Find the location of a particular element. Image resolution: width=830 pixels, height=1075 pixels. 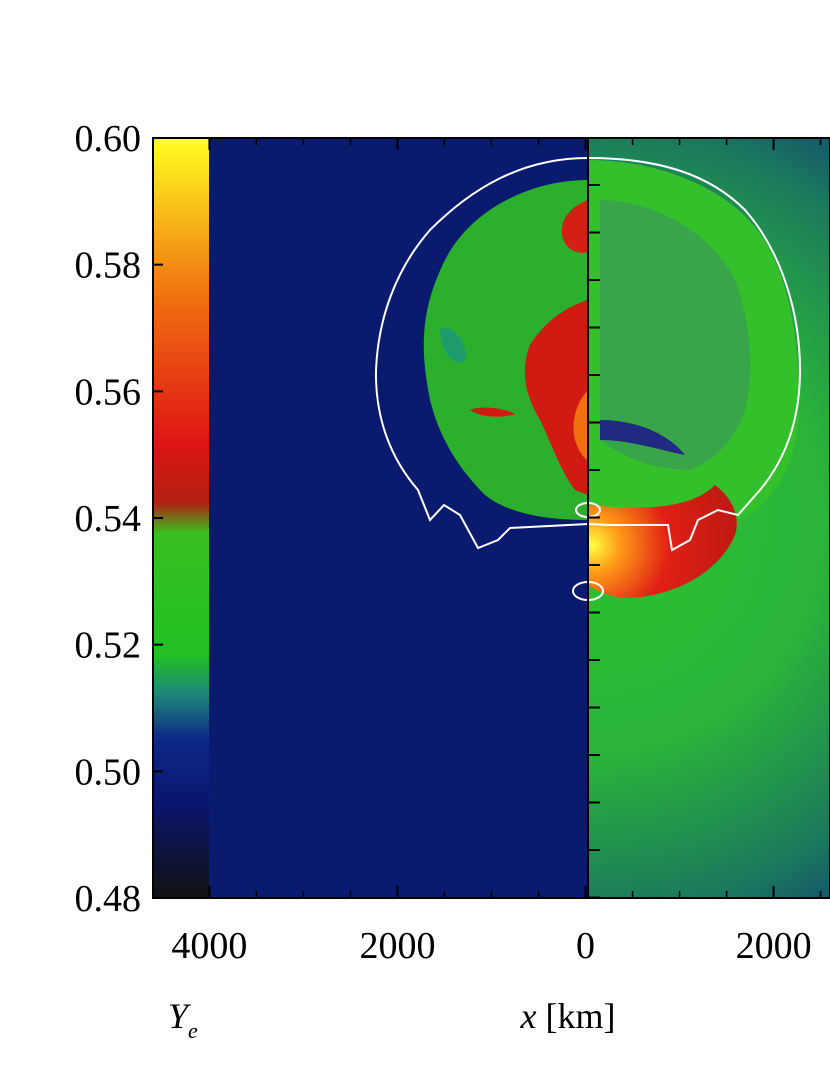

left-hot-streak is located at coordinates (580, 425).